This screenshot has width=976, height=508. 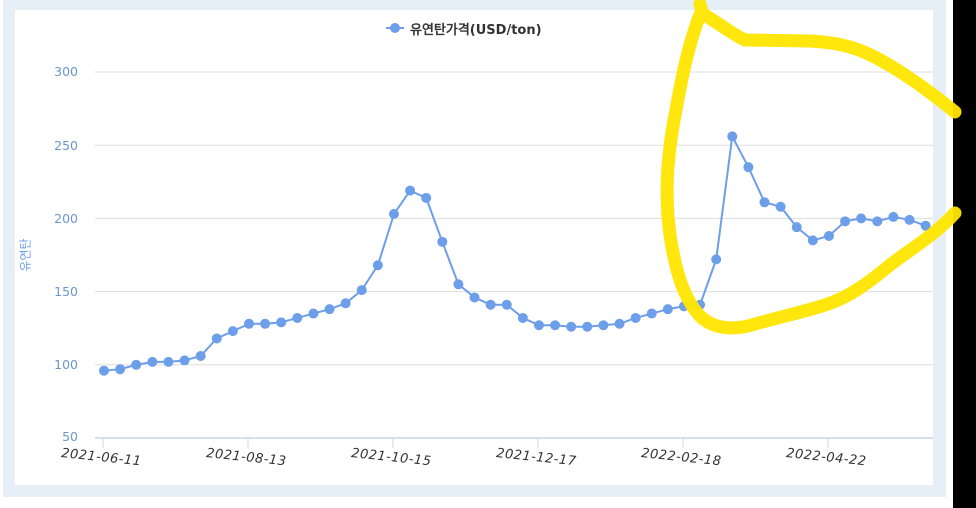 What do you see at coordinates (506, 304) in the screenshot?
I see `data-point: 2021-12-03: 141` at bounding box center [506, 304].